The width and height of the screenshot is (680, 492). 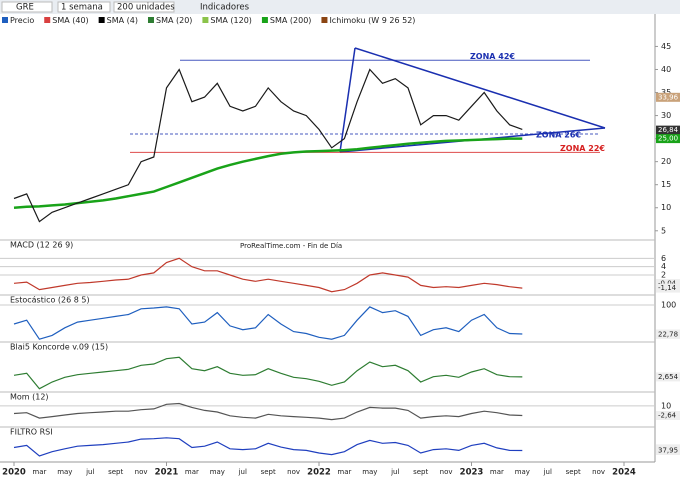 I want to click on y-tick-label: 40, so click(x=666, y=69).